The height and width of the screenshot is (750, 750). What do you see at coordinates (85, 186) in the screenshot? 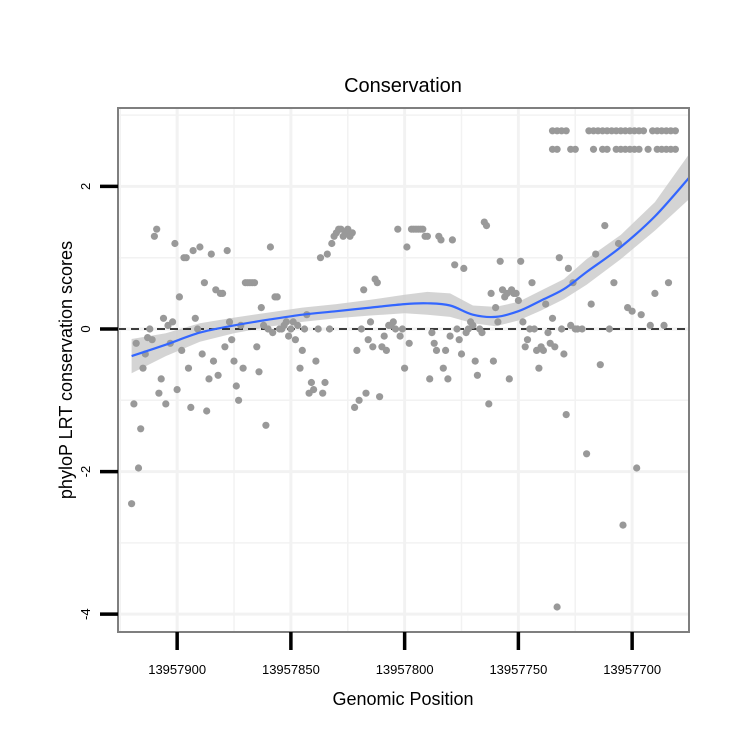
I see `y-tick-label: 2` at bounding box center [85, 186].